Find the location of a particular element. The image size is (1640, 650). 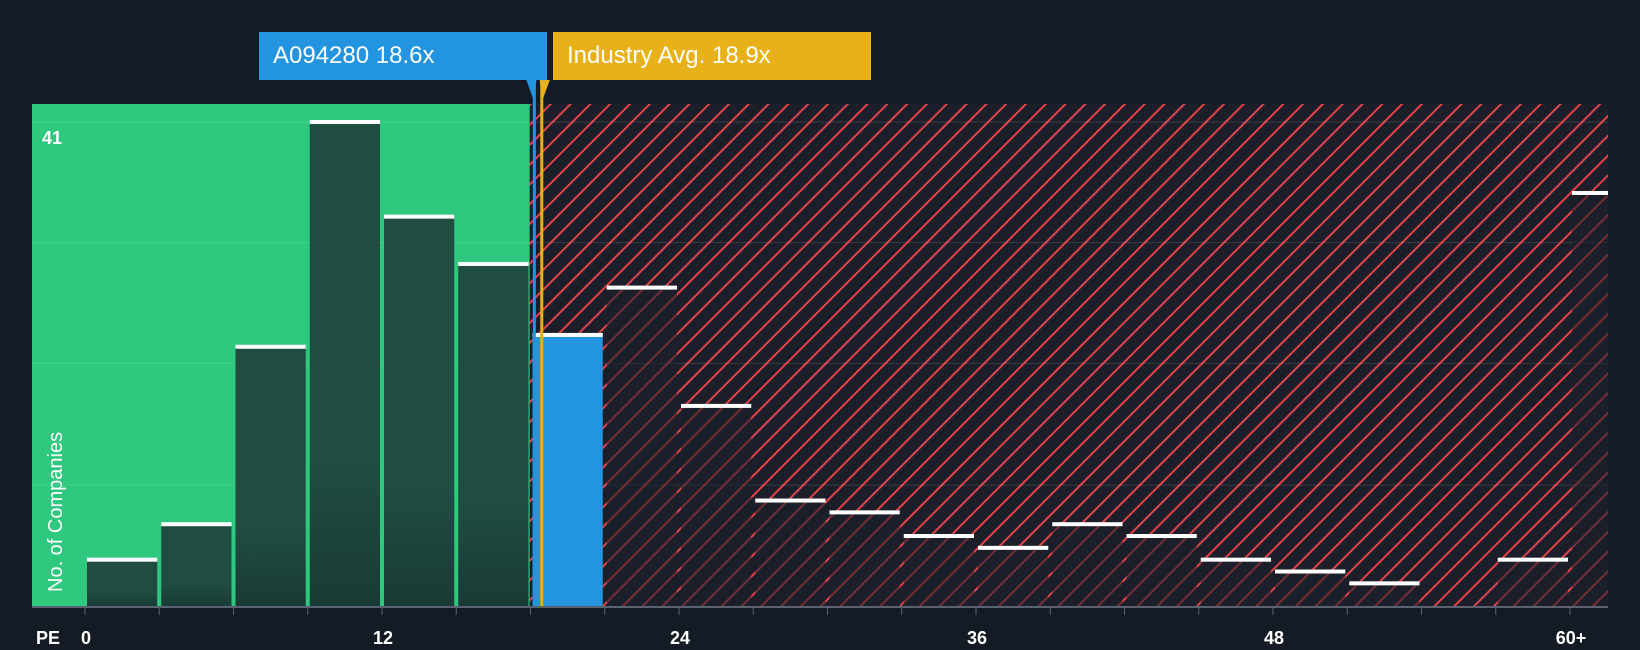

x-axis-label: PE is located at coordinates (48, 638).